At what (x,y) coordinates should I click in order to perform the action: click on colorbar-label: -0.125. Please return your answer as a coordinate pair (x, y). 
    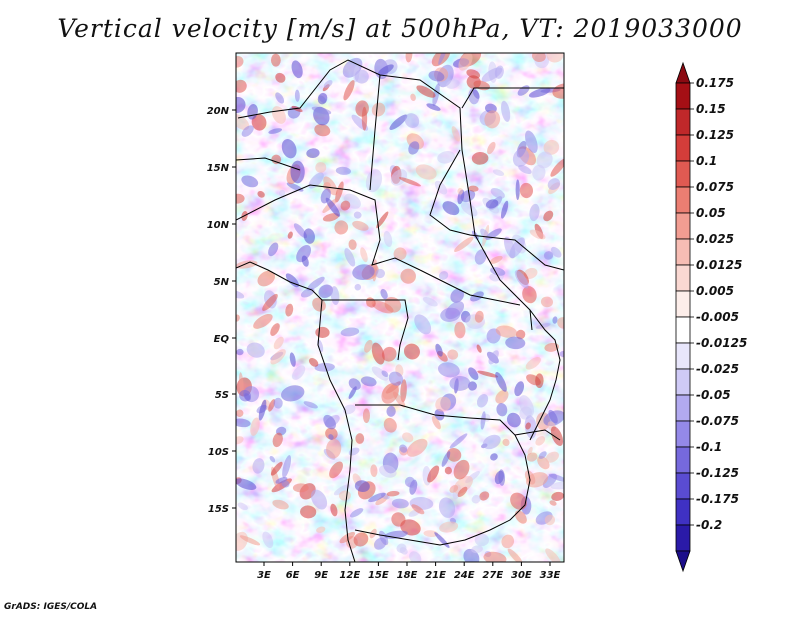
    Looking at the image, I should click on (717, 473).